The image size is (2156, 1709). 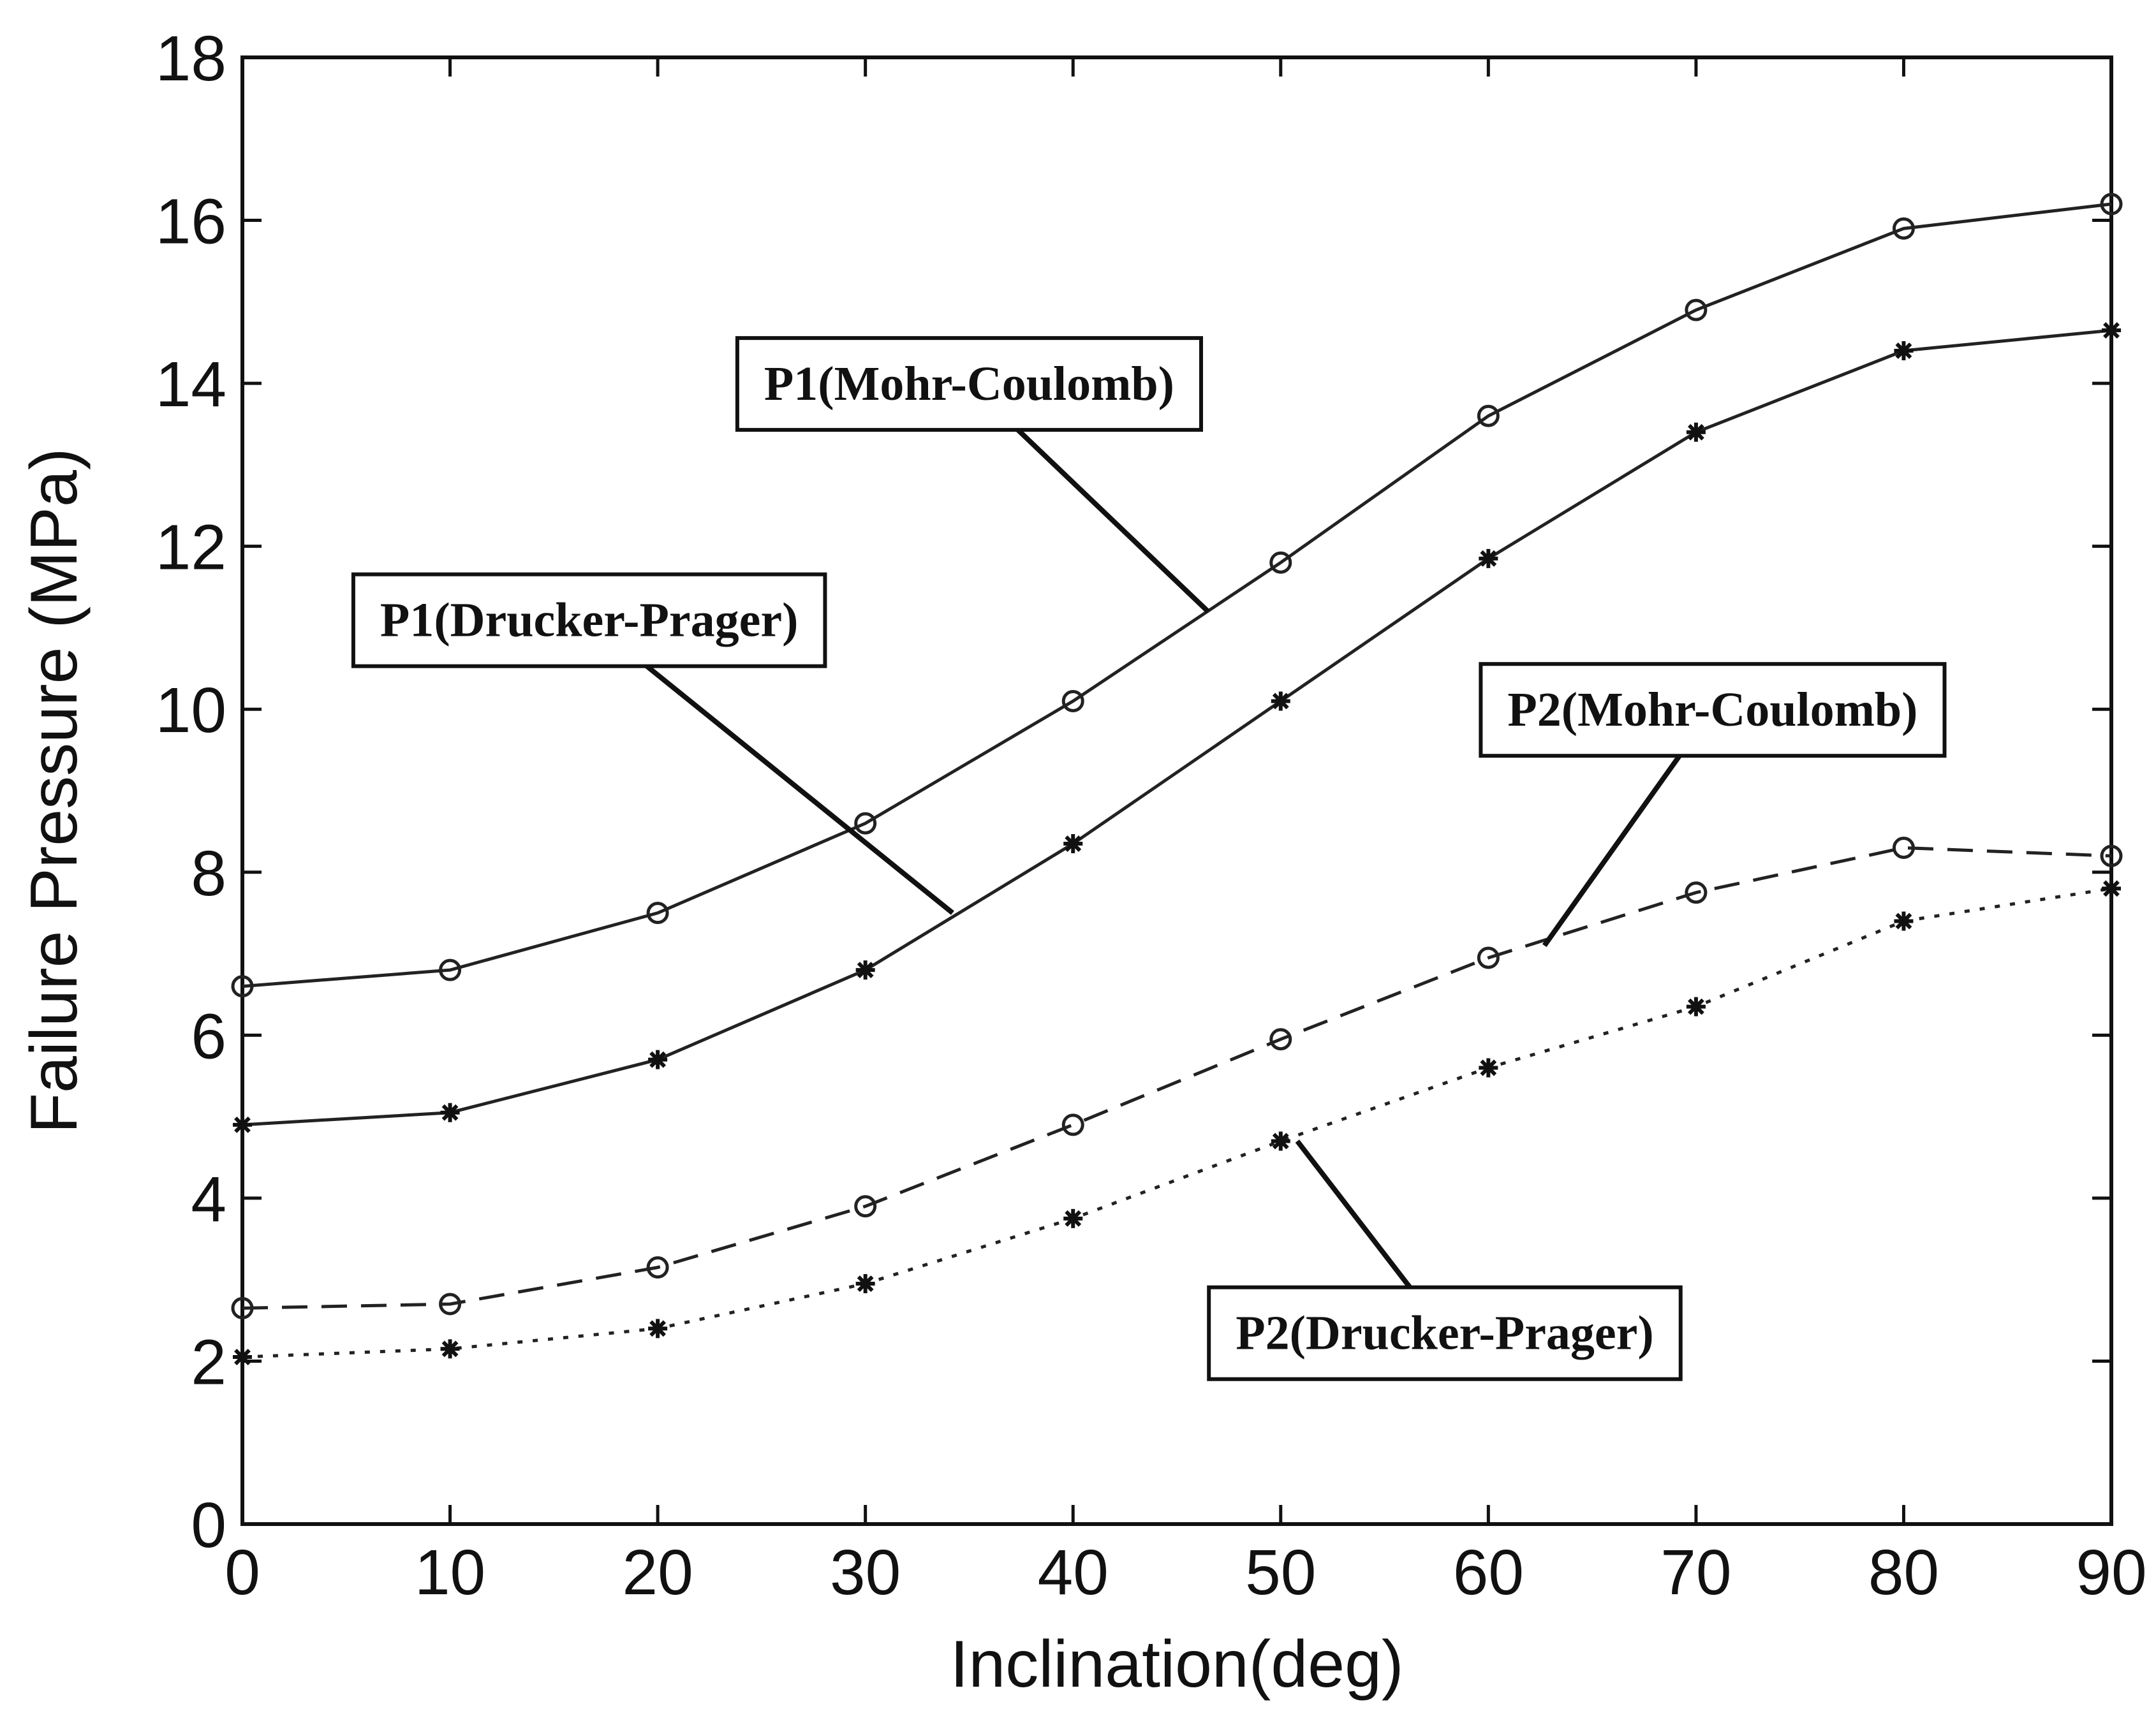 I want to click on x-tick-label: 60, so click(x=1488, y=1573).